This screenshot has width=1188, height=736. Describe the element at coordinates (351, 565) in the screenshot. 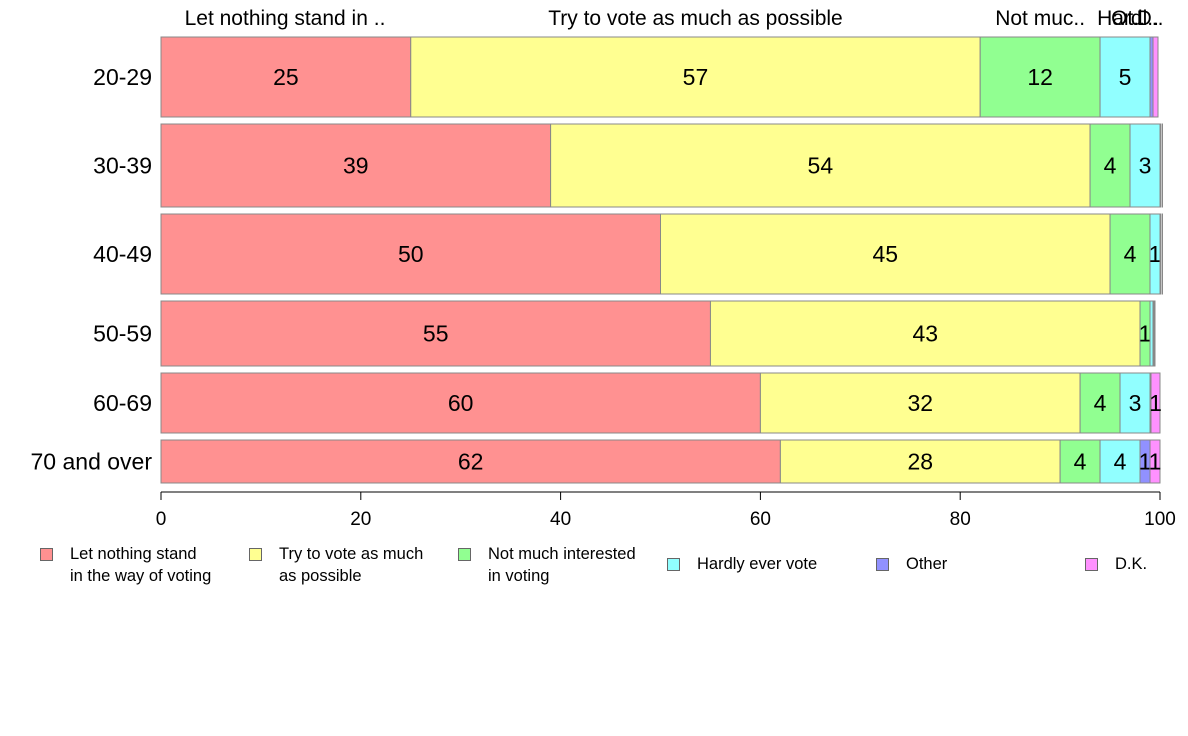

I see `legend-label: Try to vote as much as possible` at that location.